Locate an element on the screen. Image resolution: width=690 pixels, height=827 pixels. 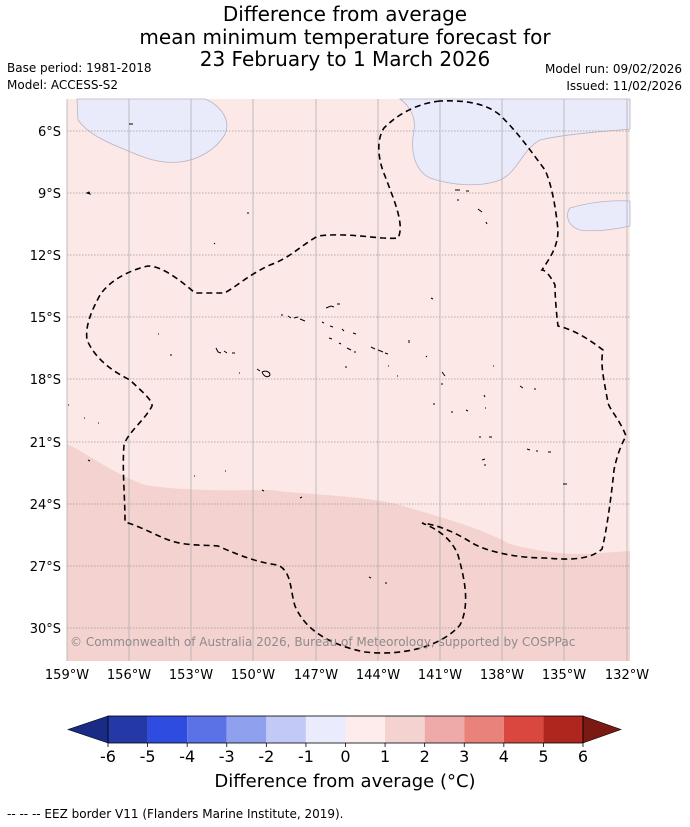
title-line-2: mean minimum temperature forecast for is located at coordinates (345, 37).